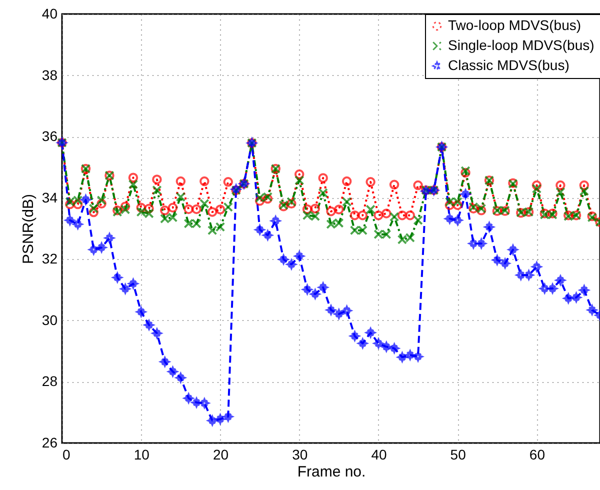 The width and height of the screenshot is (600, 490). What do you see at coordinates (331, 472) in the screenshot?
I see `x-axis-title: Frame no.` at bounding box center [331, 472].